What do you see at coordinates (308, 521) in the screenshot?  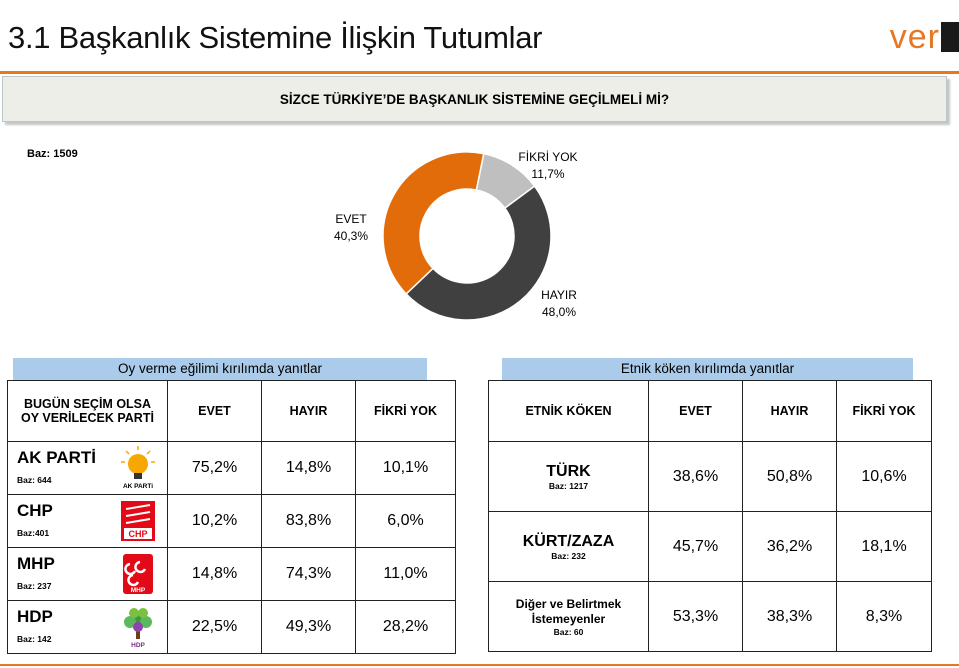 I see `party-hayir: 83,8%` at bounding box center [308, 521].